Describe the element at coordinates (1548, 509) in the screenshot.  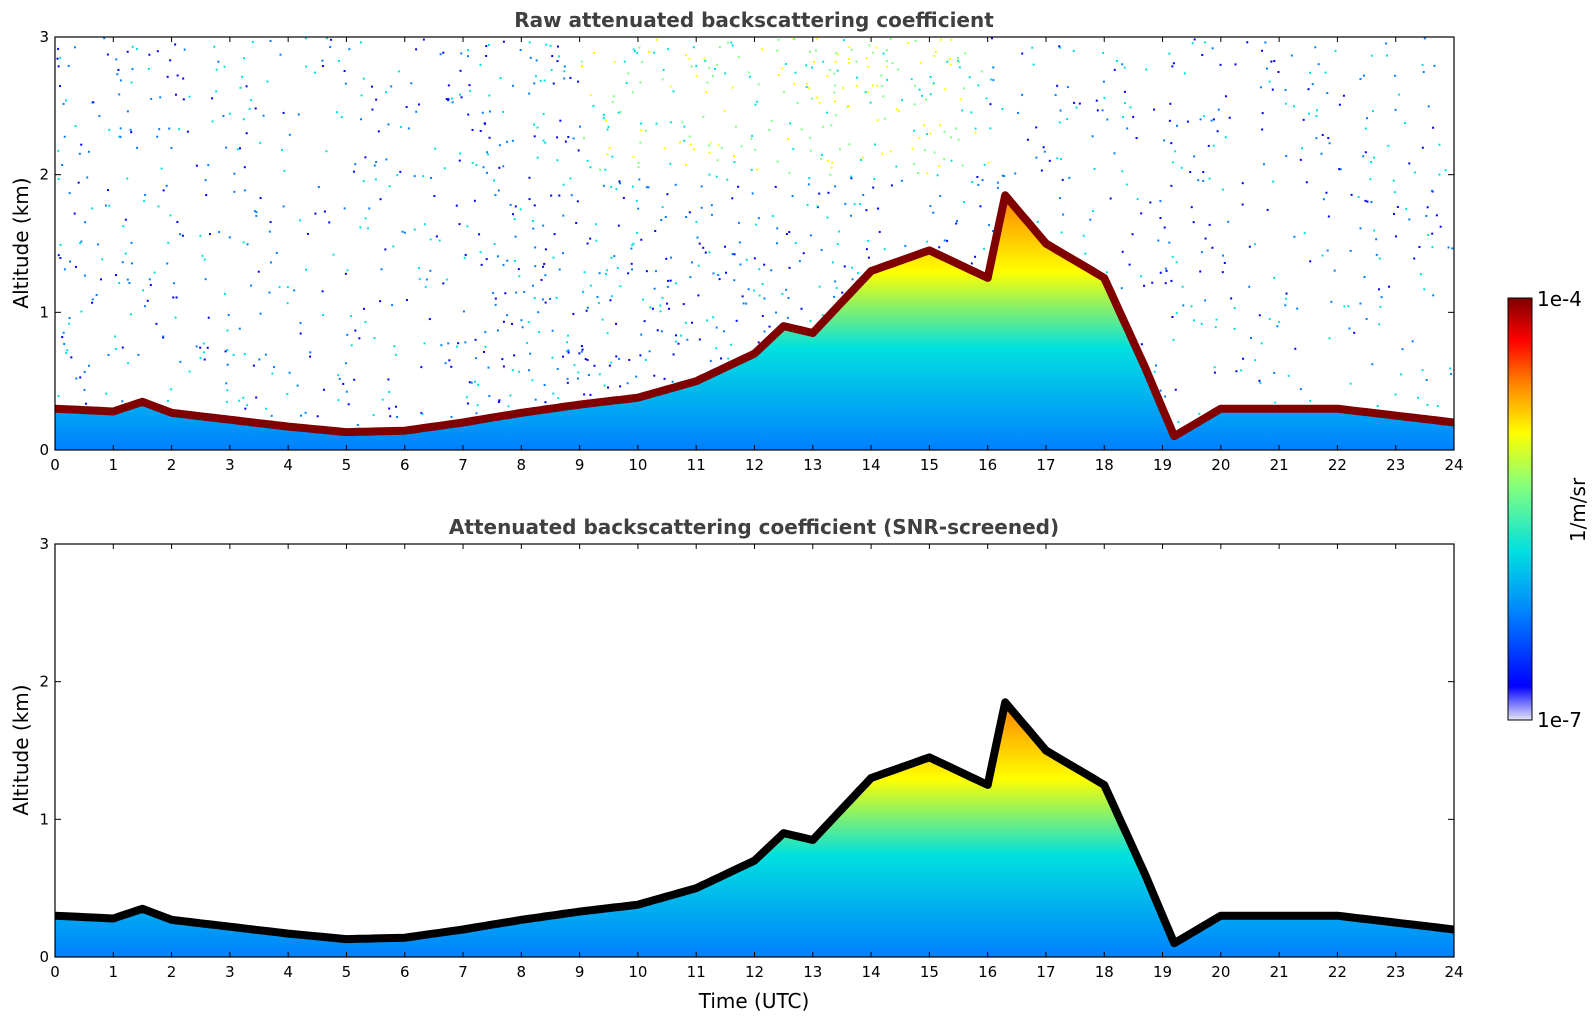
I see `colorbar: 1e-4 1e-7 1/m/sr` at that location.